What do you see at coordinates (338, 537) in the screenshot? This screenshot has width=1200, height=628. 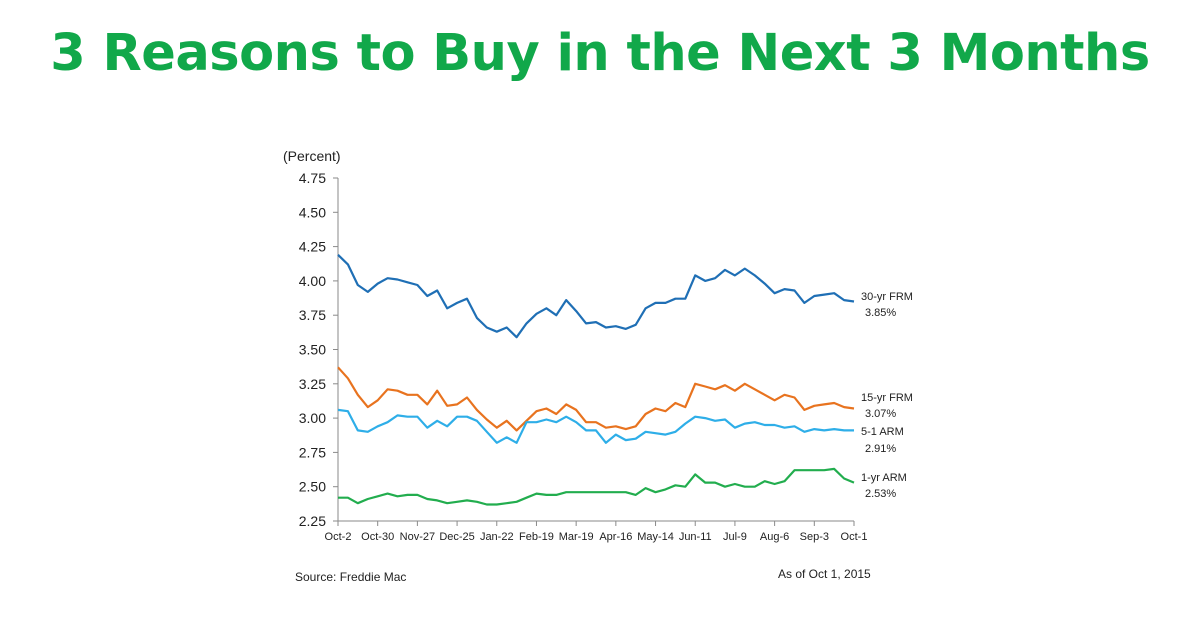 I see `x-tick-label: Oct-2` at bounding box center [338, 537].